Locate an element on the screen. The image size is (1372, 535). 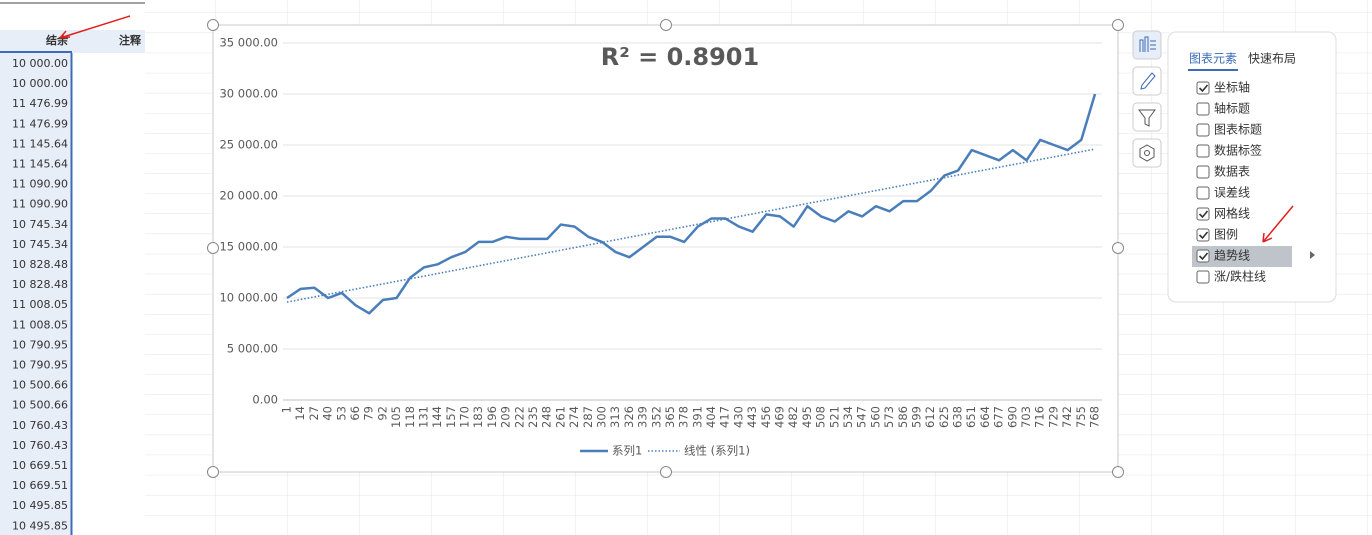
x-tick-label: 625 is located at coordinates (944, 417).